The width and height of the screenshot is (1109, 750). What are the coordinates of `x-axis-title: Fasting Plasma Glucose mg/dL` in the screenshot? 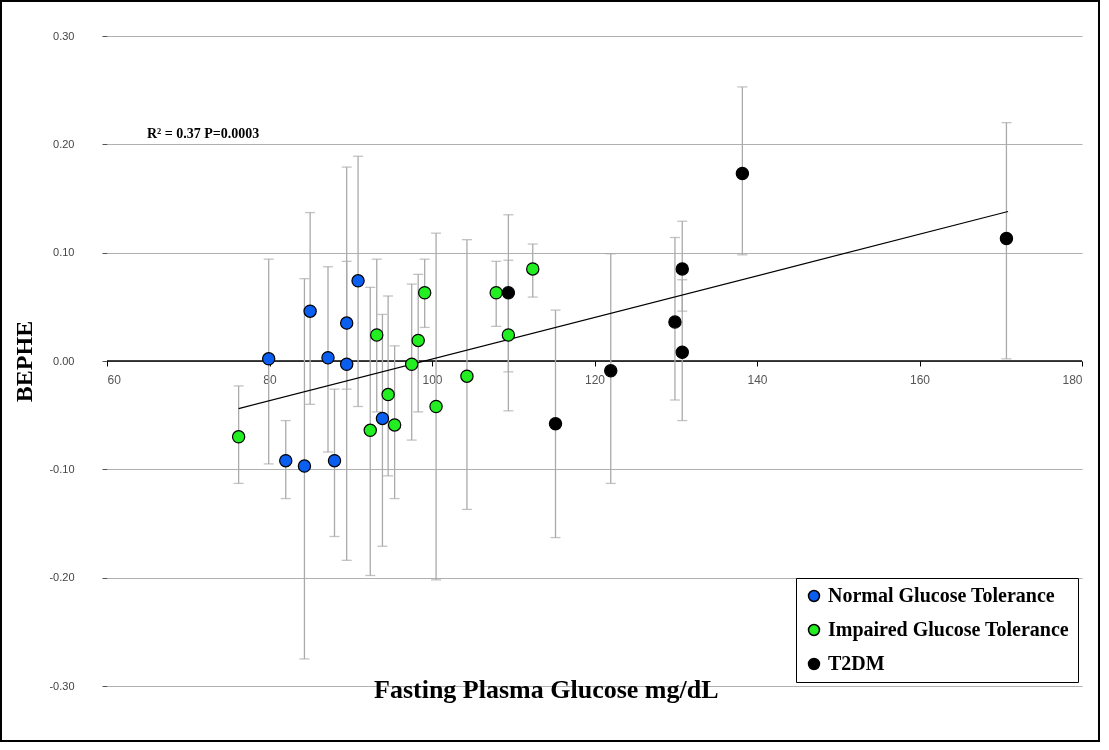 It's located at (546, 689).